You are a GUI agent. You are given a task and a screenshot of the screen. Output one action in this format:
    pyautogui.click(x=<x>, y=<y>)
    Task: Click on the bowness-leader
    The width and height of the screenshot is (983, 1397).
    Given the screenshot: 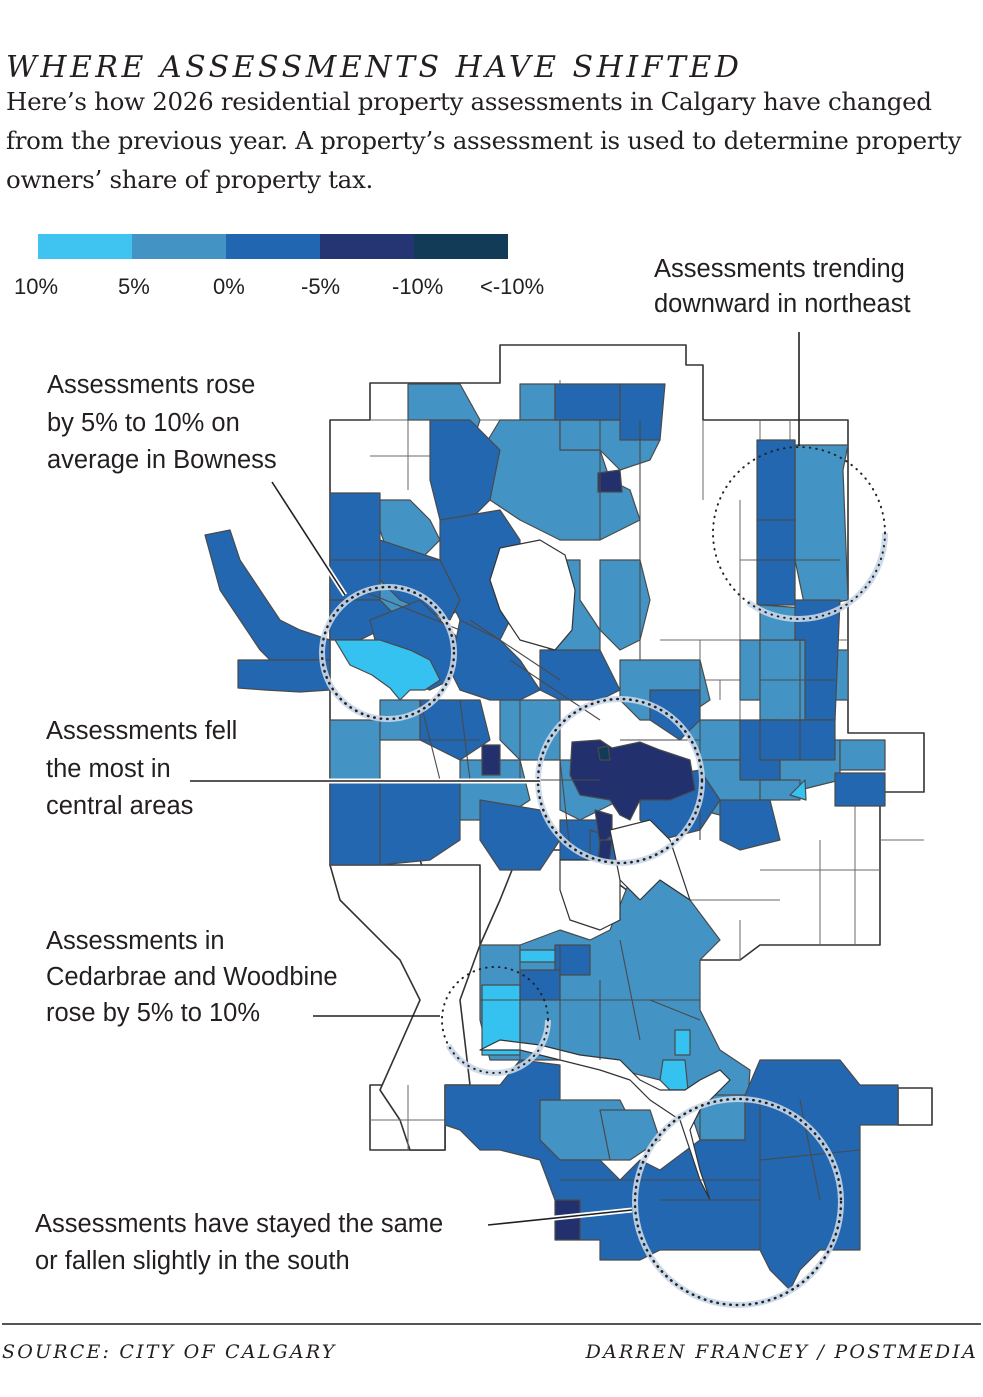 What is the action you would take?
    pyautogui.click(x=308, y=538)
    